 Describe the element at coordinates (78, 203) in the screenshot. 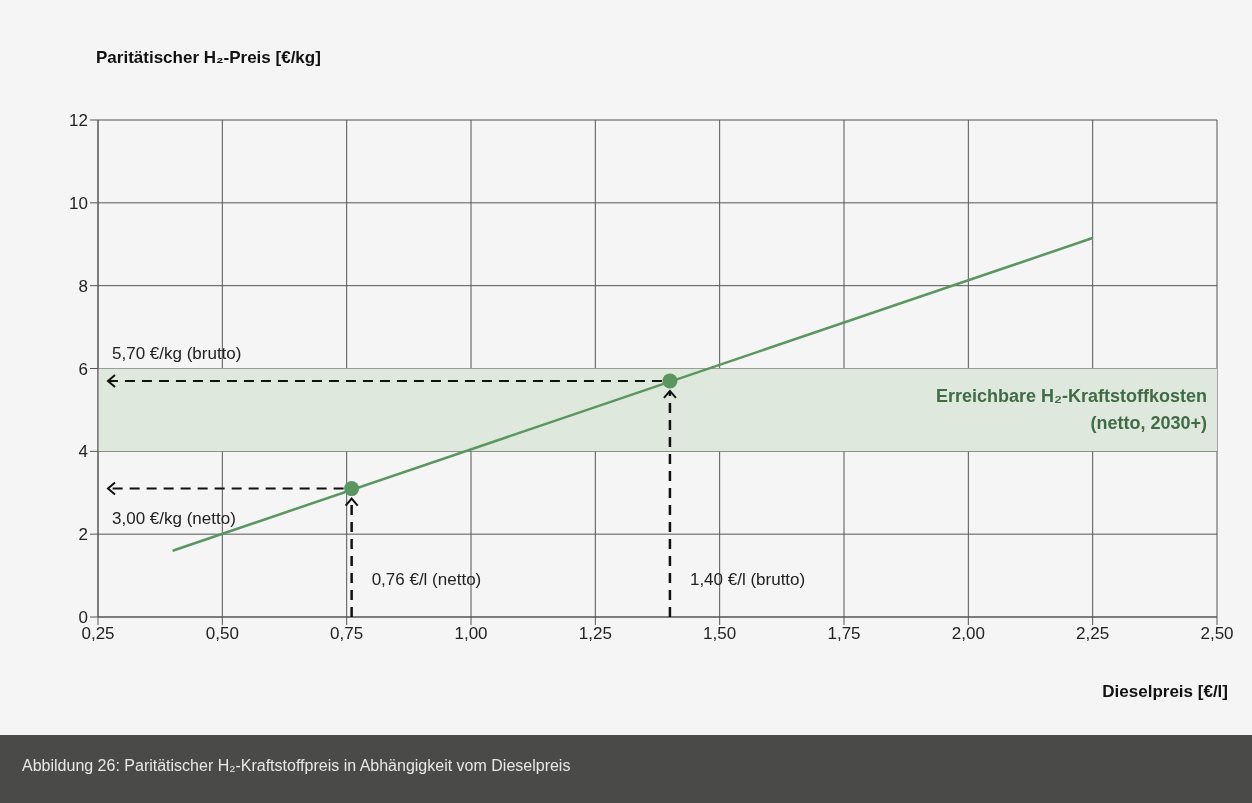

I see `y-tick-label: 10` at that location.